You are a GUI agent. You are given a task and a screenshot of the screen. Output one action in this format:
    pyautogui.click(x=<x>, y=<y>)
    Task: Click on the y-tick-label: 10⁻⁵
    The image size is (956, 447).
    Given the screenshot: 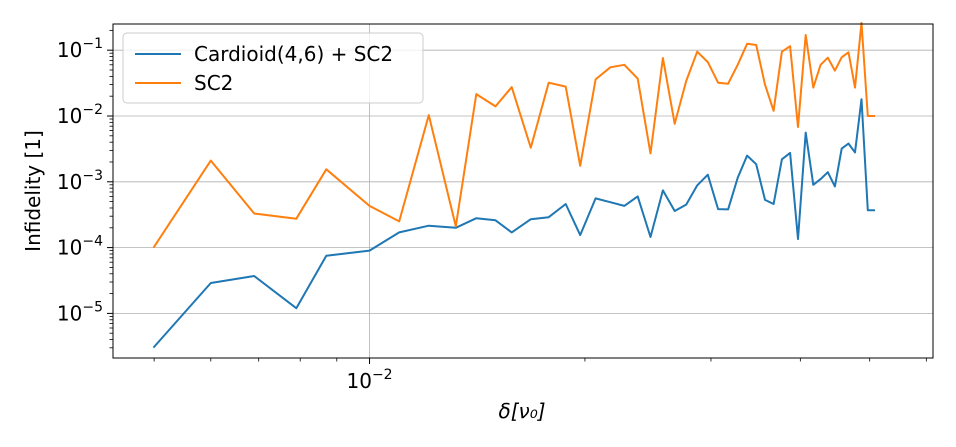 What is the action you would take?
    pyautogui.click(x=80, y=312)
    